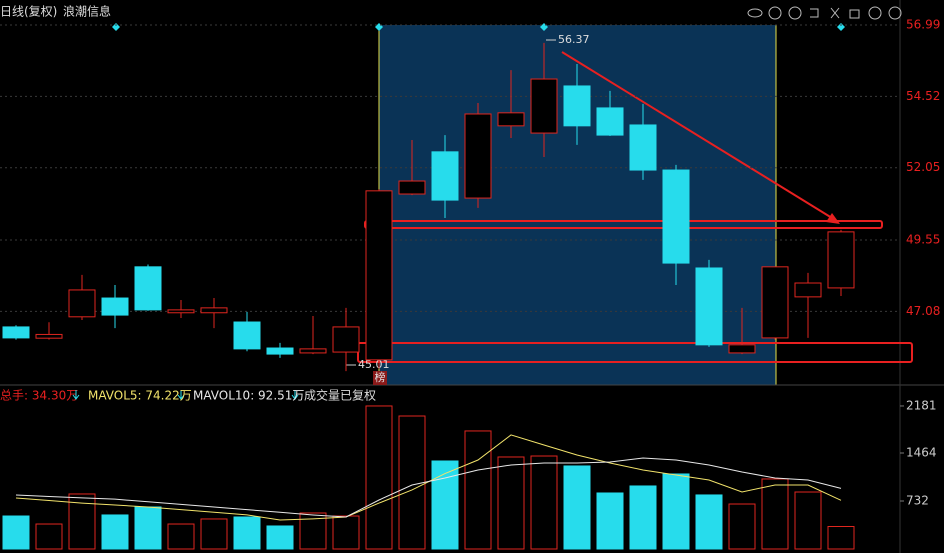 Image resolution: width=944 pixels, height=553 pixels. What do you see at coordinates (923, 167) in the screenshot?
I see `y-tick-label: 52.05` at bounding box center [923, 167].